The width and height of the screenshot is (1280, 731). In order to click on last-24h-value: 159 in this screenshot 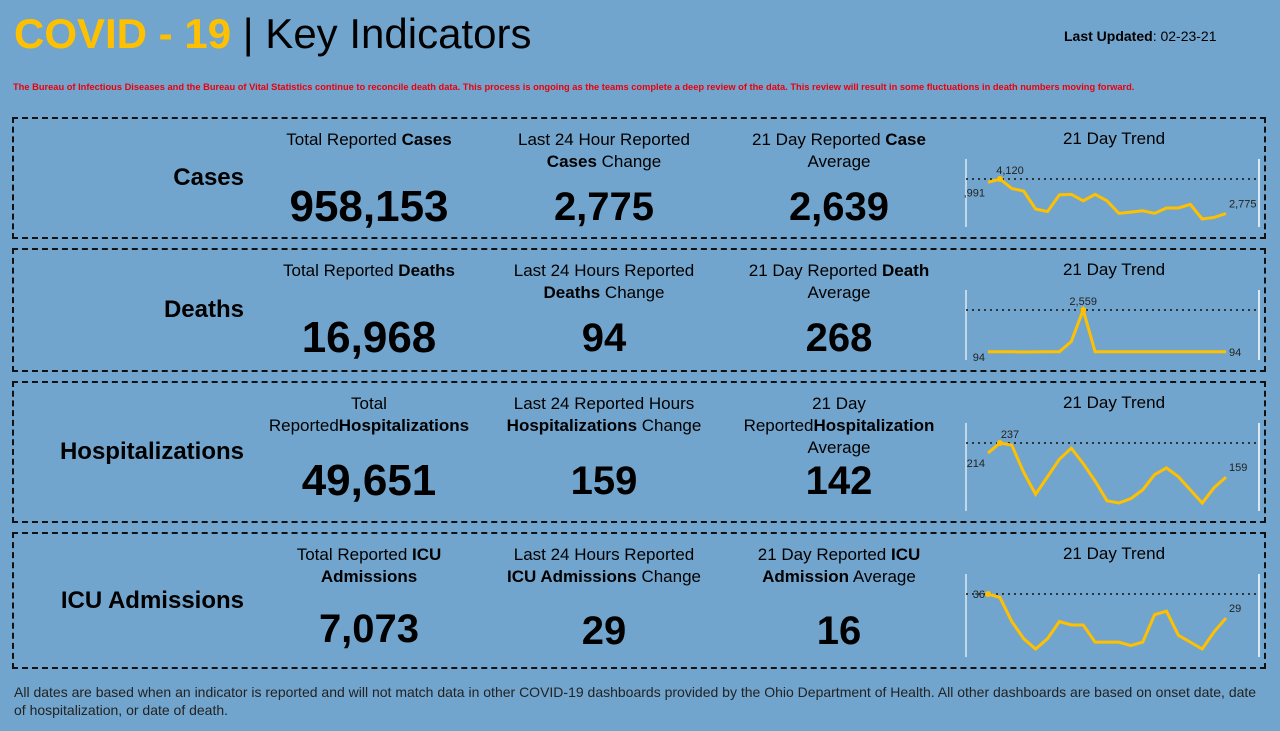, I will do `click(604, 481)`.